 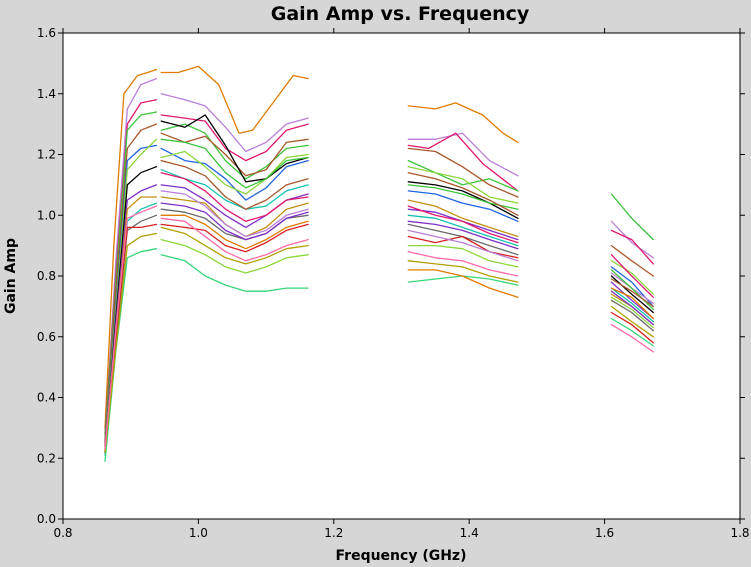 I want to click on series-line-3-spw3, so click(x=632, y=217).